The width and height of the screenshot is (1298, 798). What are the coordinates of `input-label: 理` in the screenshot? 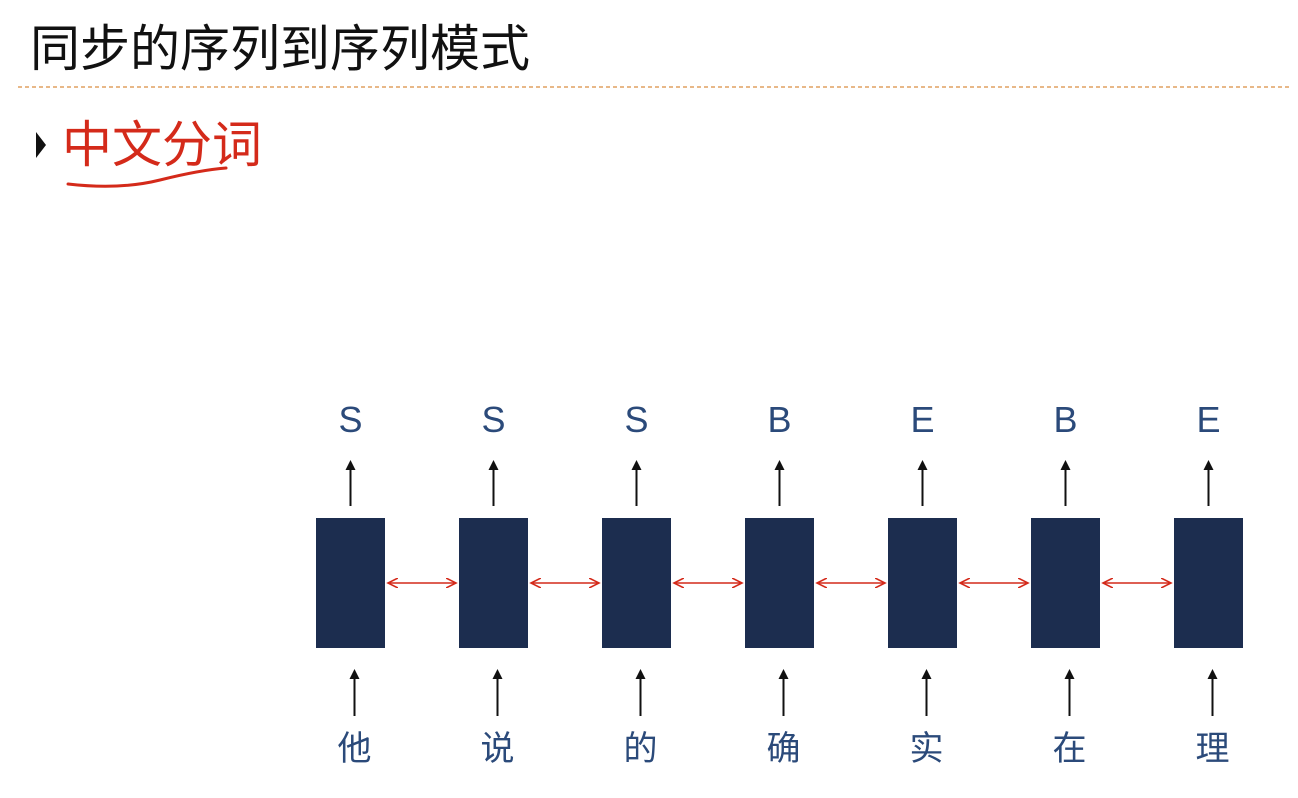 It's located at (1213, 749).